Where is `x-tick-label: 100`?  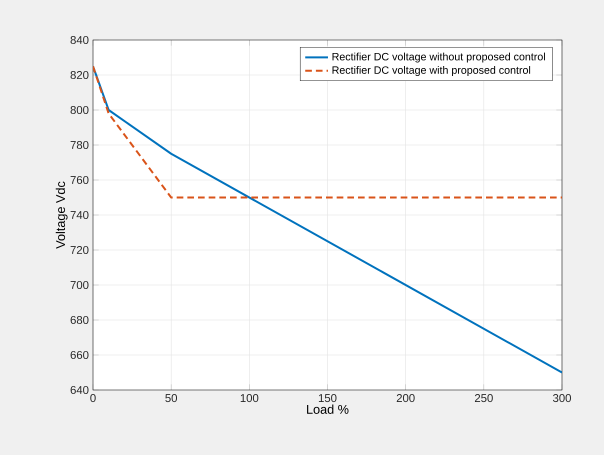
x-tick-label: 100 is located at coordinates (249, 398).